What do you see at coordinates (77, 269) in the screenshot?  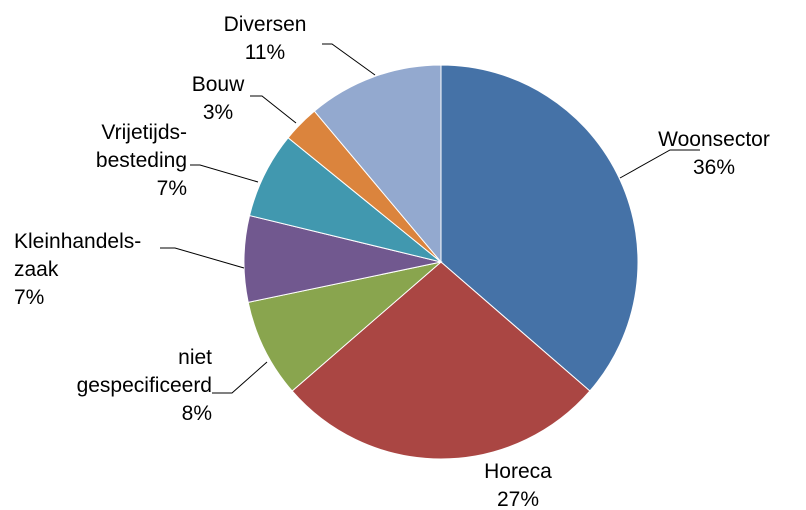 I see `slice-label: Kleinhandels-zaak 7%` at bounding box center [77, 269].